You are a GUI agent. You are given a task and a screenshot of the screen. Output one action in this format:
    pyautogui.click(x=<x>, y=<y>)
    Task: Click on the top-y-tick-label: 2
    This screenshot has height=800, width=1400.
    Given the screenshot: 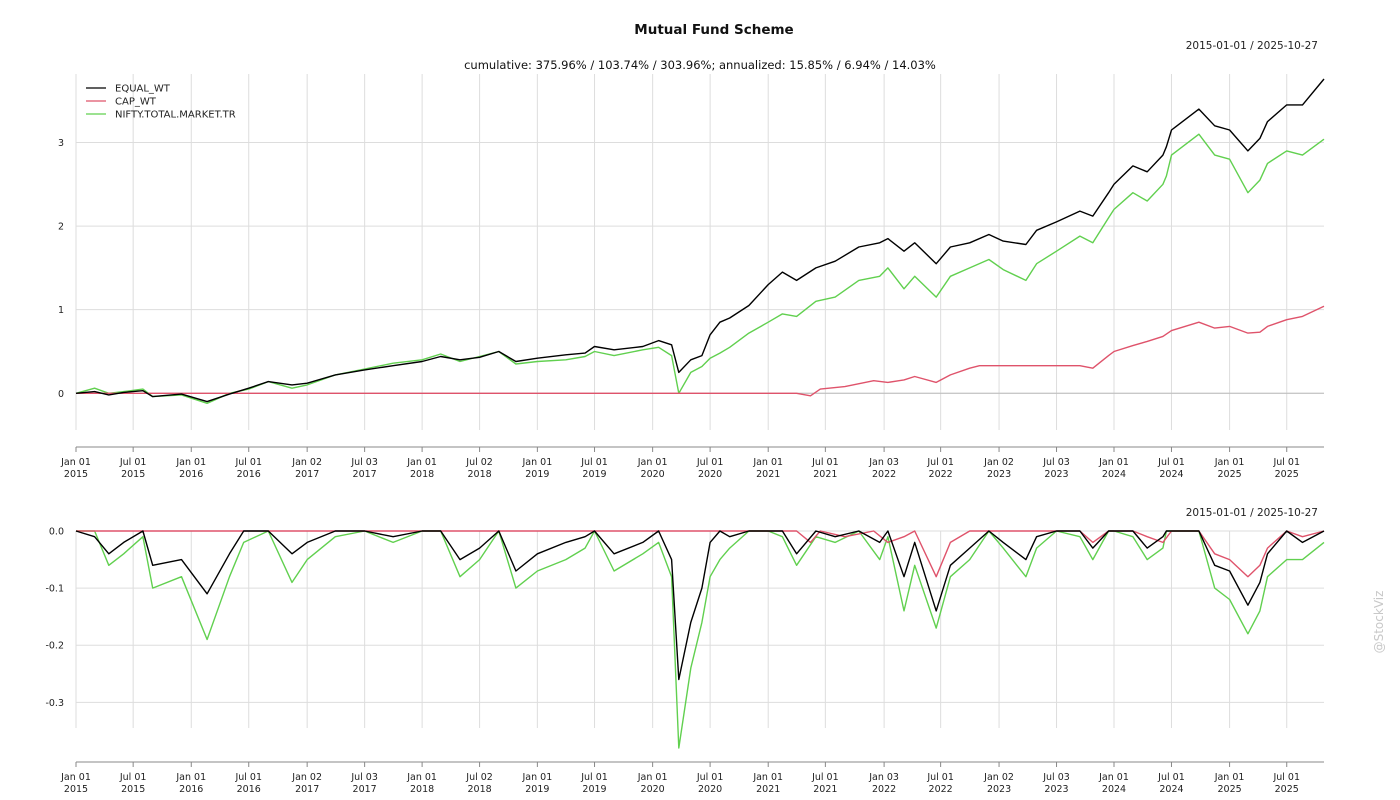 What is the action you would take?
    pyautogui.click(x=61, y=227)
    